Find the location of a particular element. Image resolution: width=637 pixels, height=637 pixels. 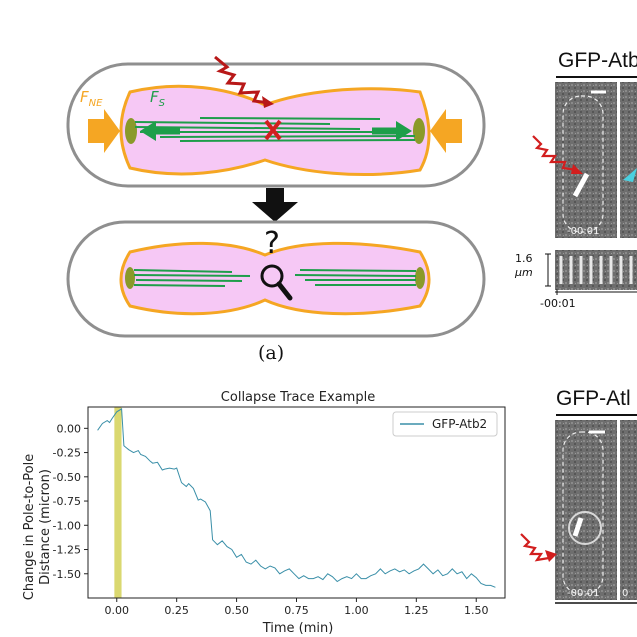

question-mark: ? is located at coordinates (272, 243).